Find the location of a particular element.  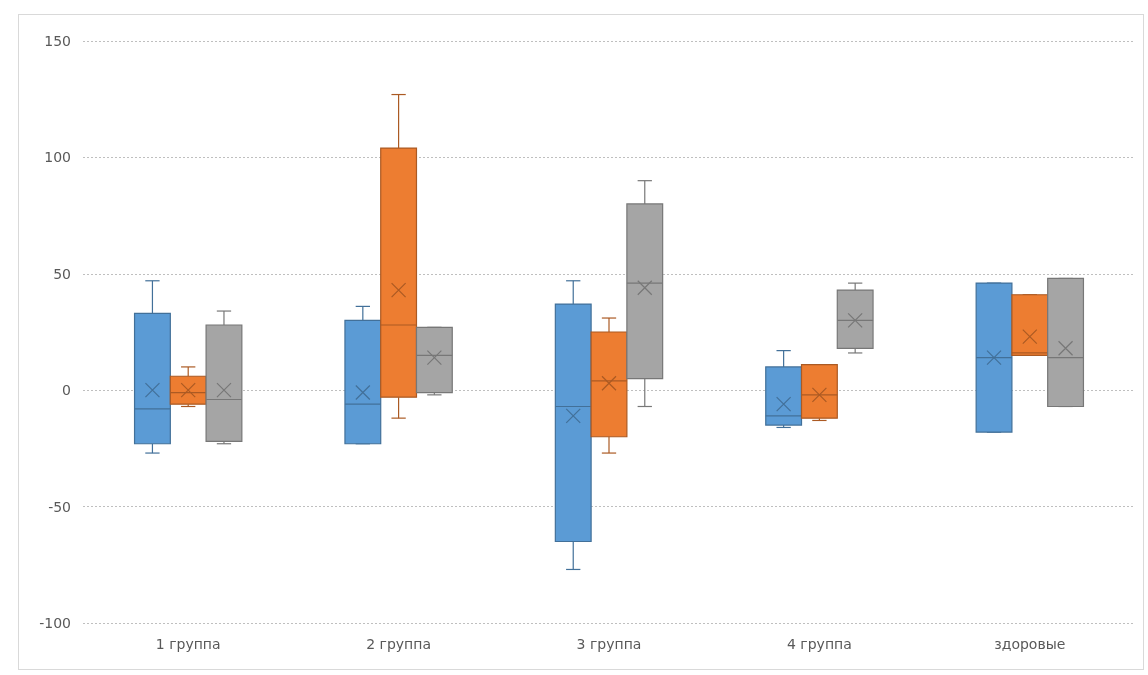

x-tick-label: 1 группа is located at coordinates (188, 644).